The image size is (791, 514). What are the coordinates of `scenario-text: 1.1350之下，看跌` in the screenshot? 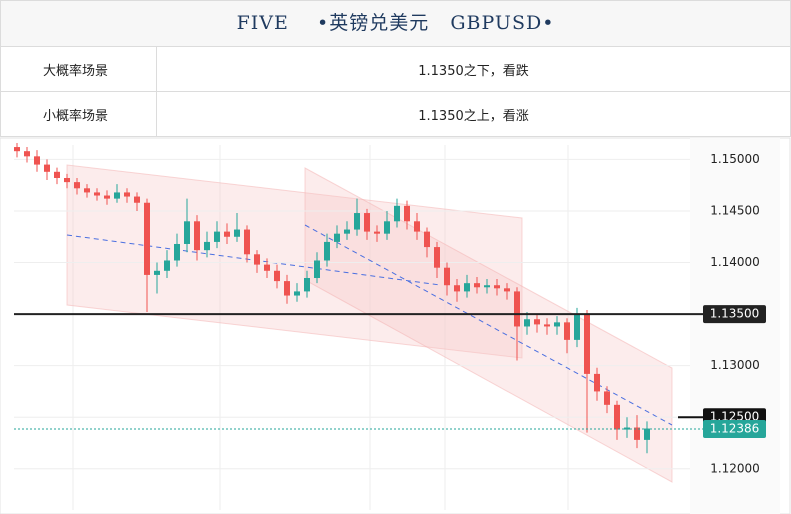 It's located at (473, 69).